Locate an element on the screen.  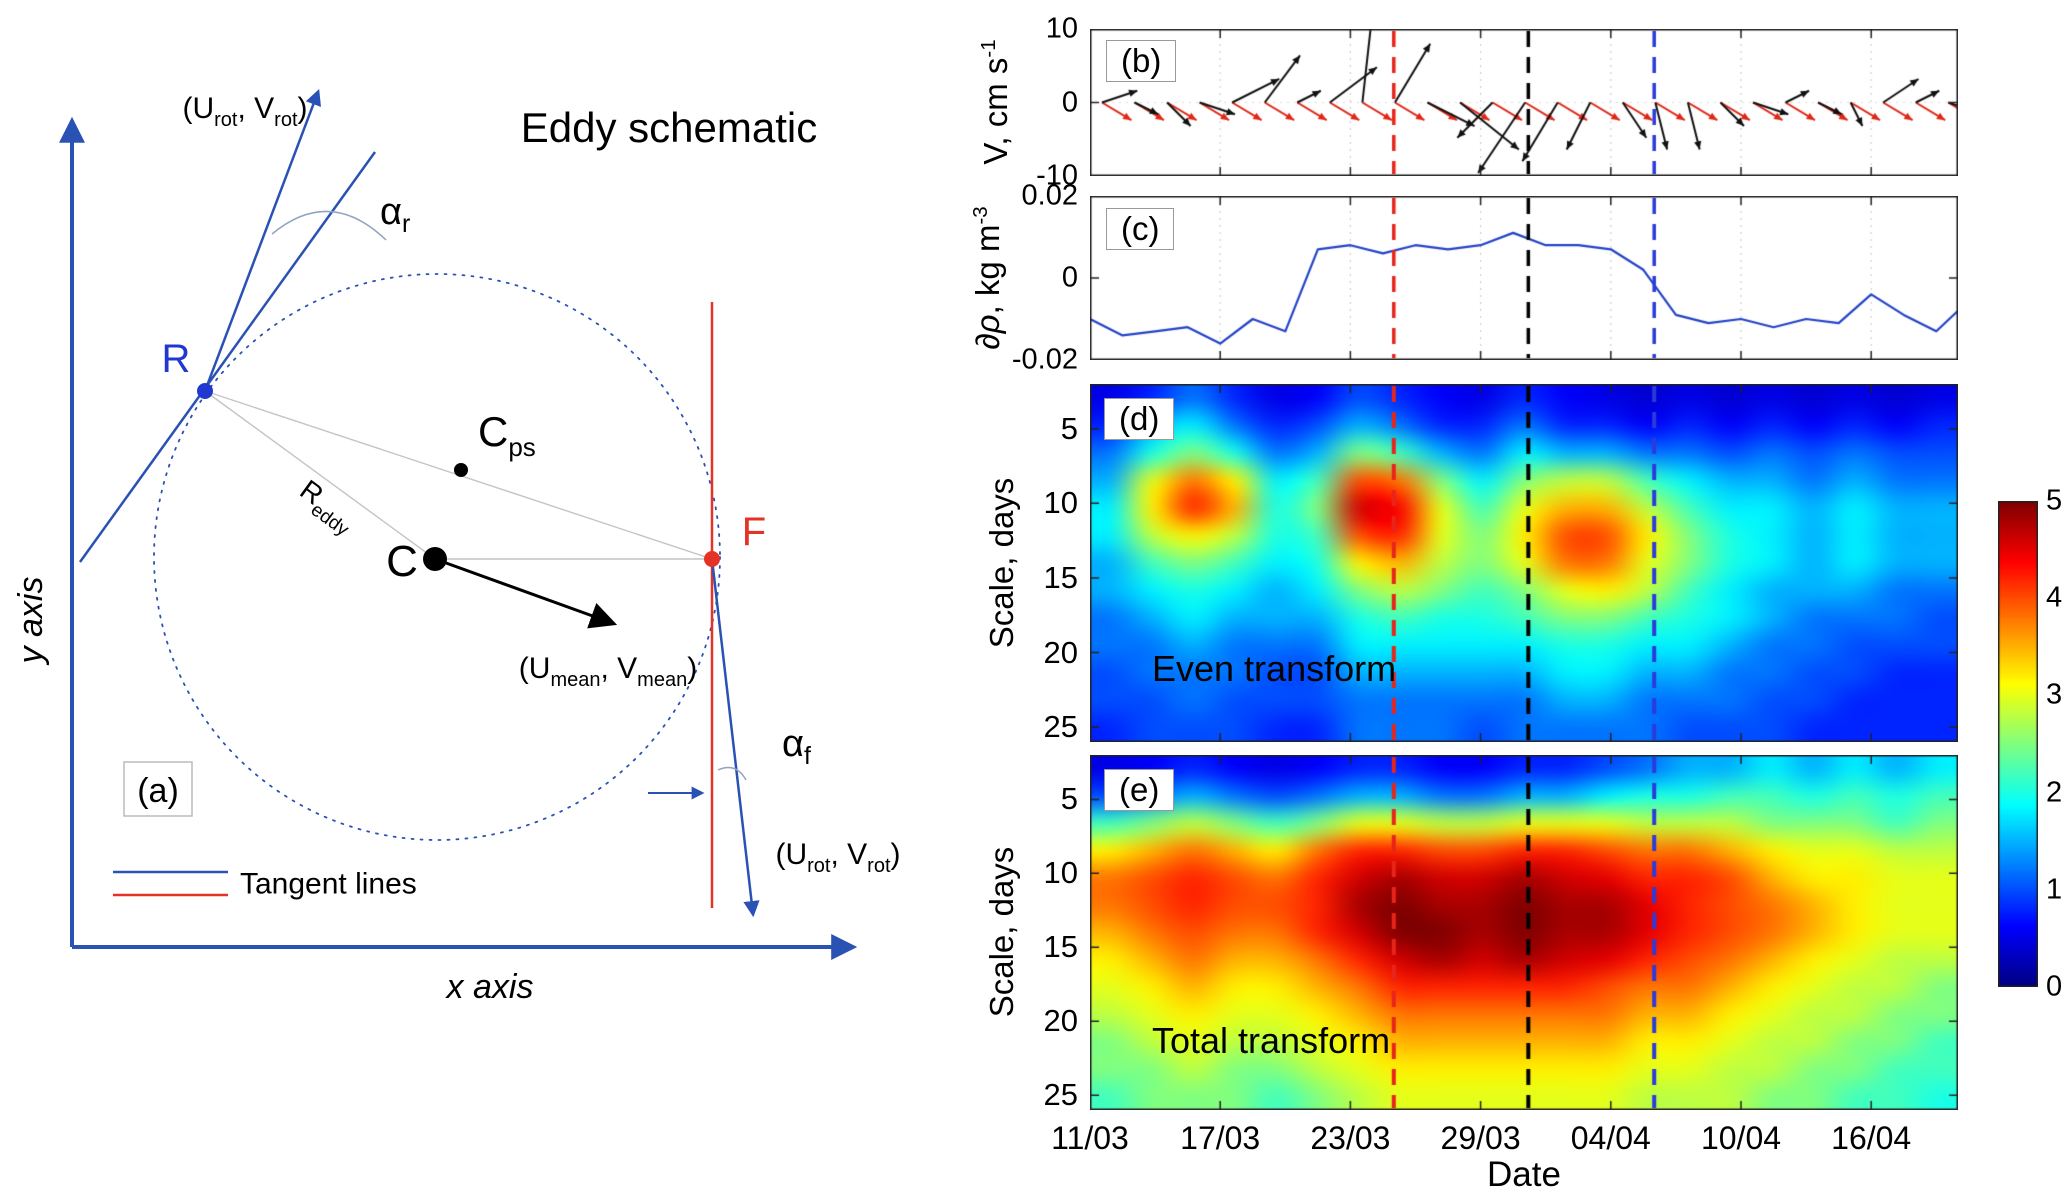
x-axis-label: x axis is located at coordinates (489, 987).